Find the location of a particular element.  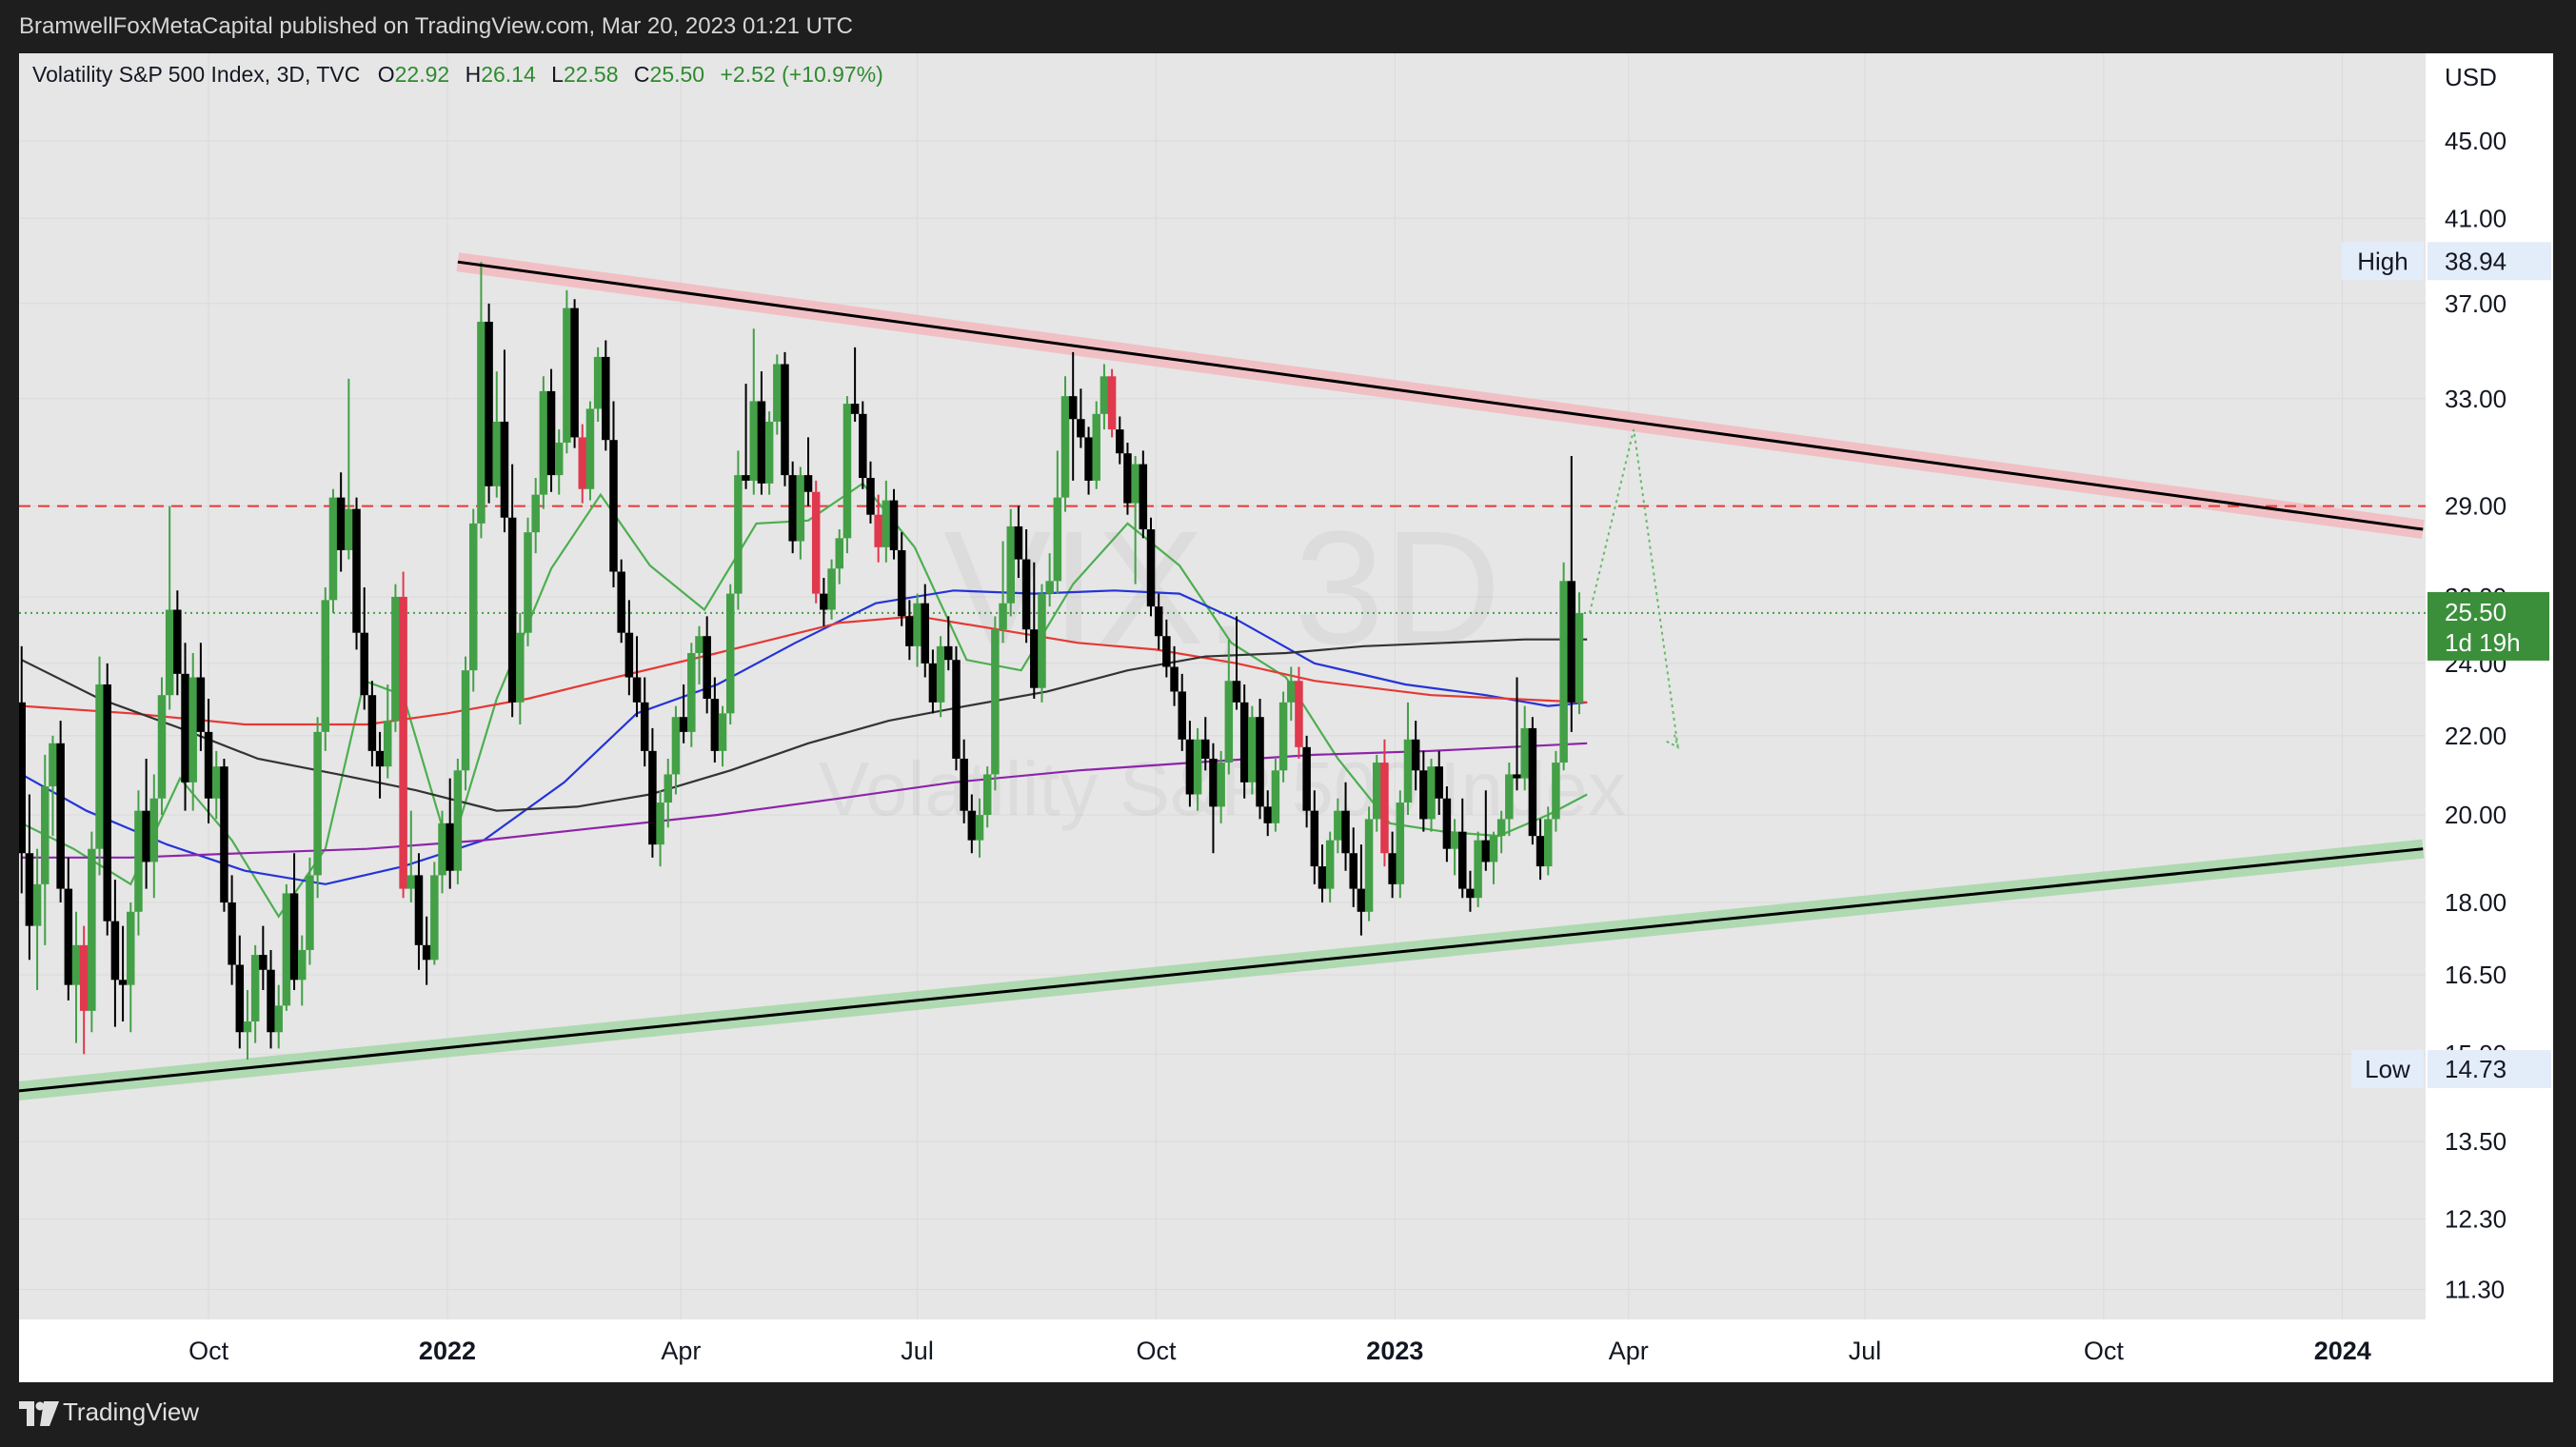

projection-arrow is located at coordinates (1634, 588).